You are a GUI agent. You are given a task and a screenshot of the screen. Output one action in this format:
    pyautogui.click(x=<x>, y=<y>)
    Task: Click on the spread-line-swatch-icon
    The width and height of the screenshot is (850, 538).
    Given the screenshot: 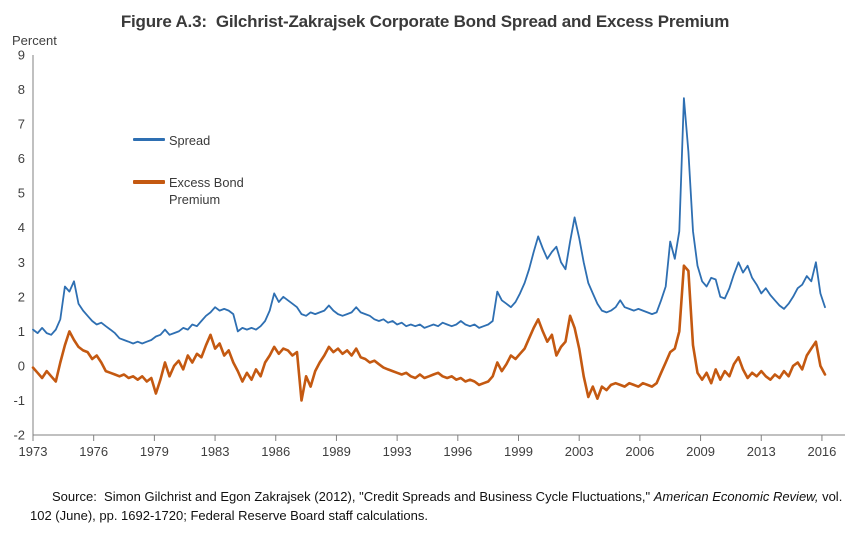 What is the action you would take?
    pyautogui.click(x=149, y=139)
    